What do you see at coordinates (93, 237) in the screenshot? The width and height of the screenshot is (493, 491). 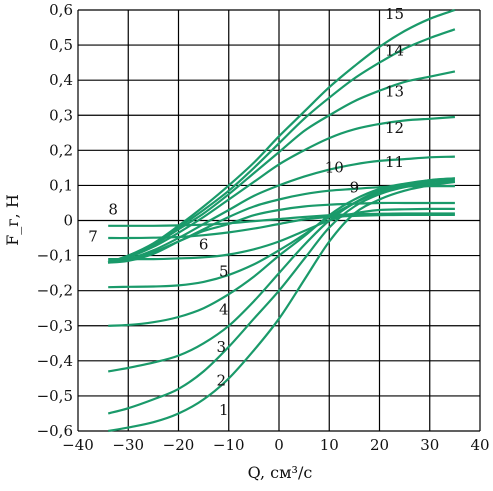 I see `curve-label-7: 7` at bounding box center [93, 237].